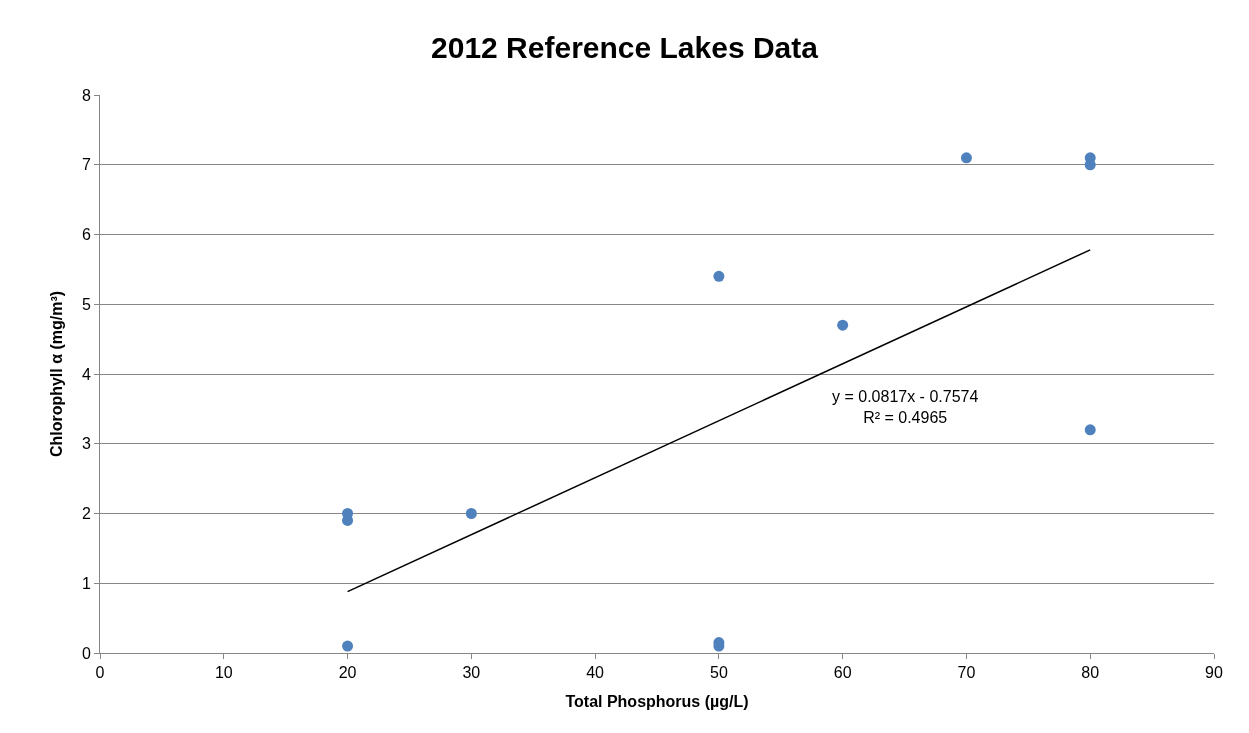 This screenshot has height=733, width=1249. Describe the element at coordinates (86, 304) in the screenshot. I see `y-tick-label: 5` at that location.